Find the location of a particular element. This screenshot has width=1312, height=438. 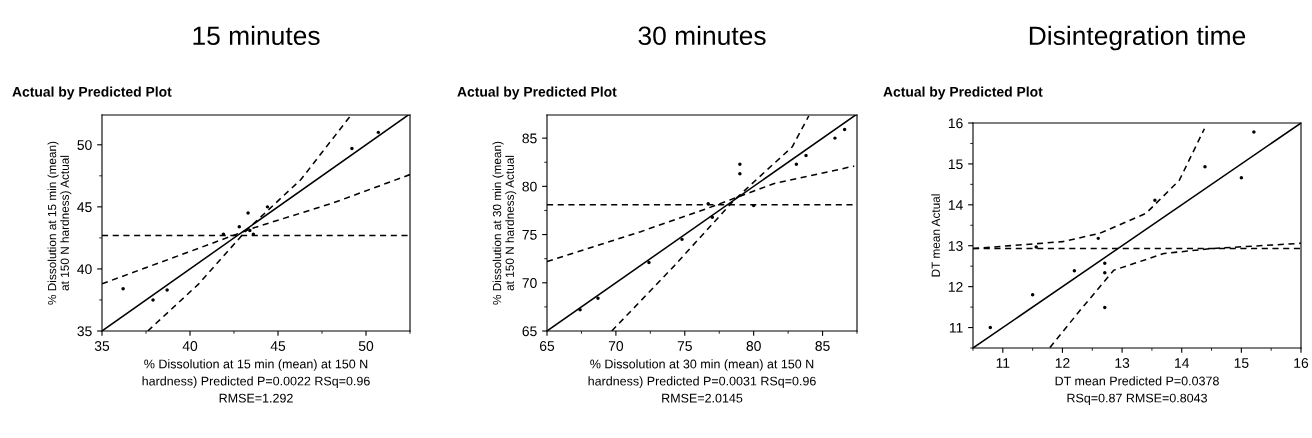

y-tick-label: 40 is located at coordinates (84, 269).